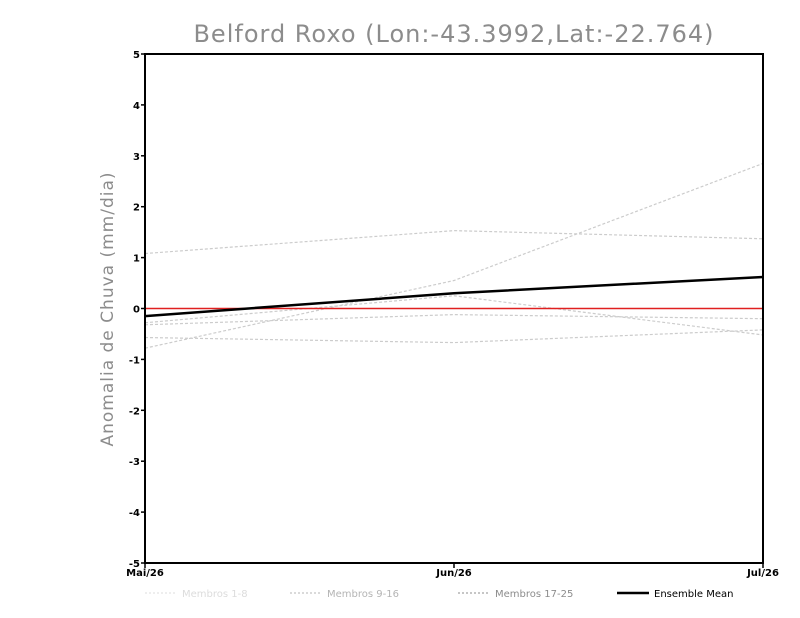 The width and height of the screenshot is (800, 618). Describe the element at coordinates (108, 308) in the screenshot. I see `y-axis-label: Anomalia de Chuva (mm/dia)` at that location.